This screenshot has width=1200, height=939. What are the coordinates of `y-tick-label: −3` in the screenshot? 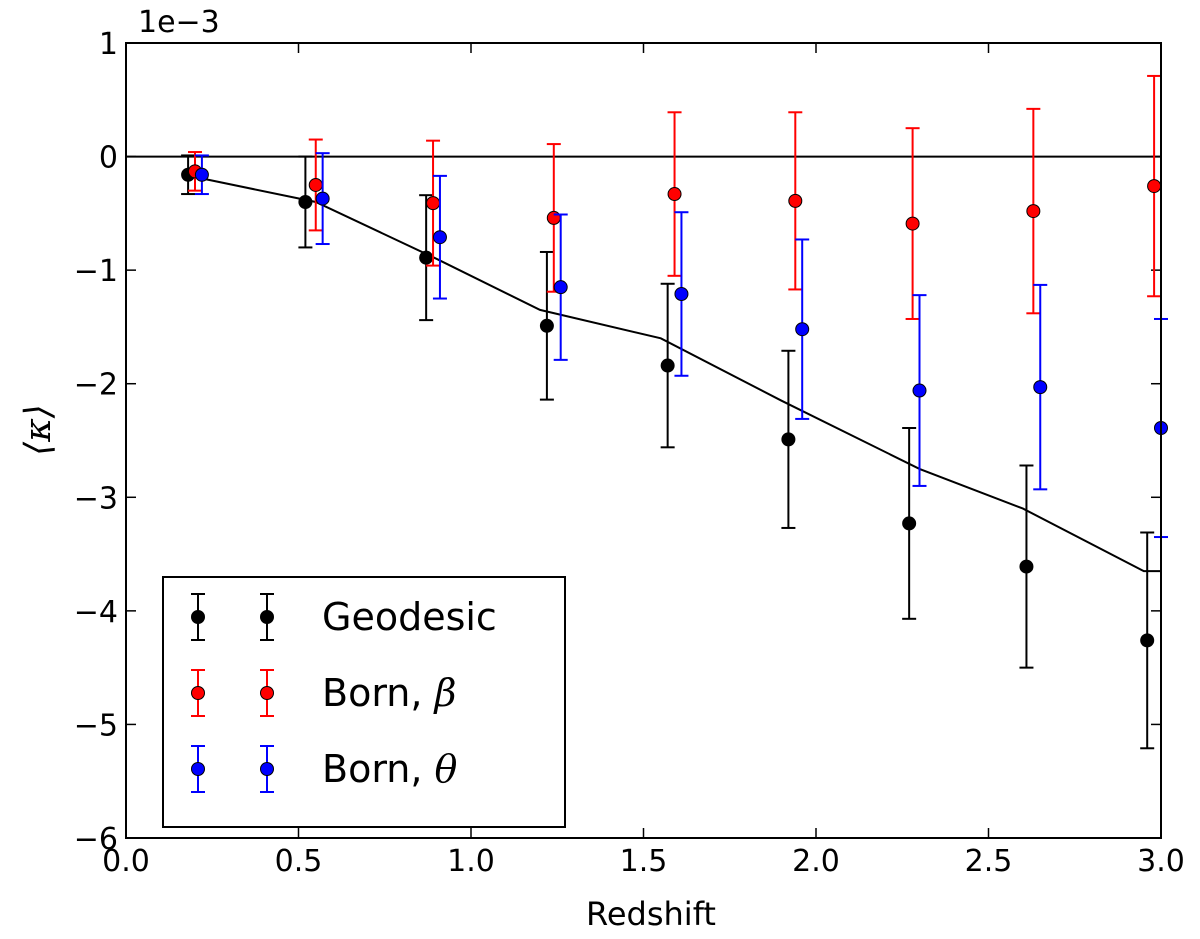 It's located at (96, 498).